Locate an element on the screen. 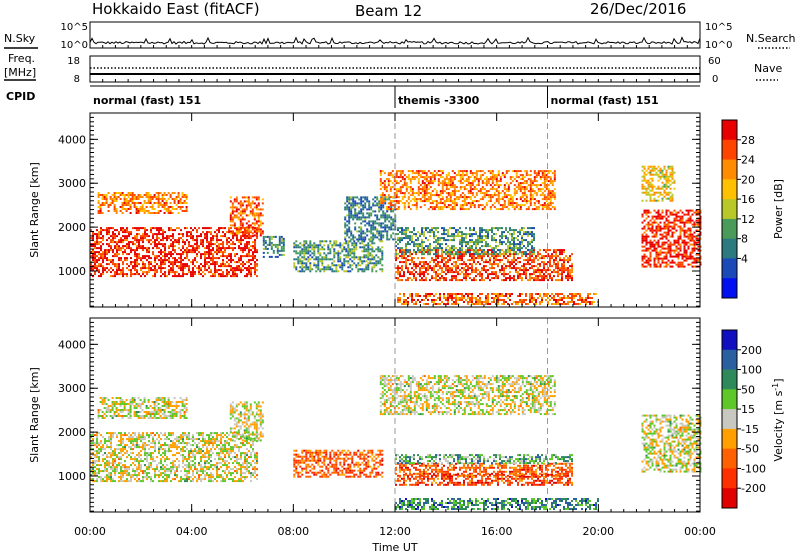 Image resolution: width=800 pixels, height=554 pixels. freq-unit: [MHz] is located at coordinates (20, 72).